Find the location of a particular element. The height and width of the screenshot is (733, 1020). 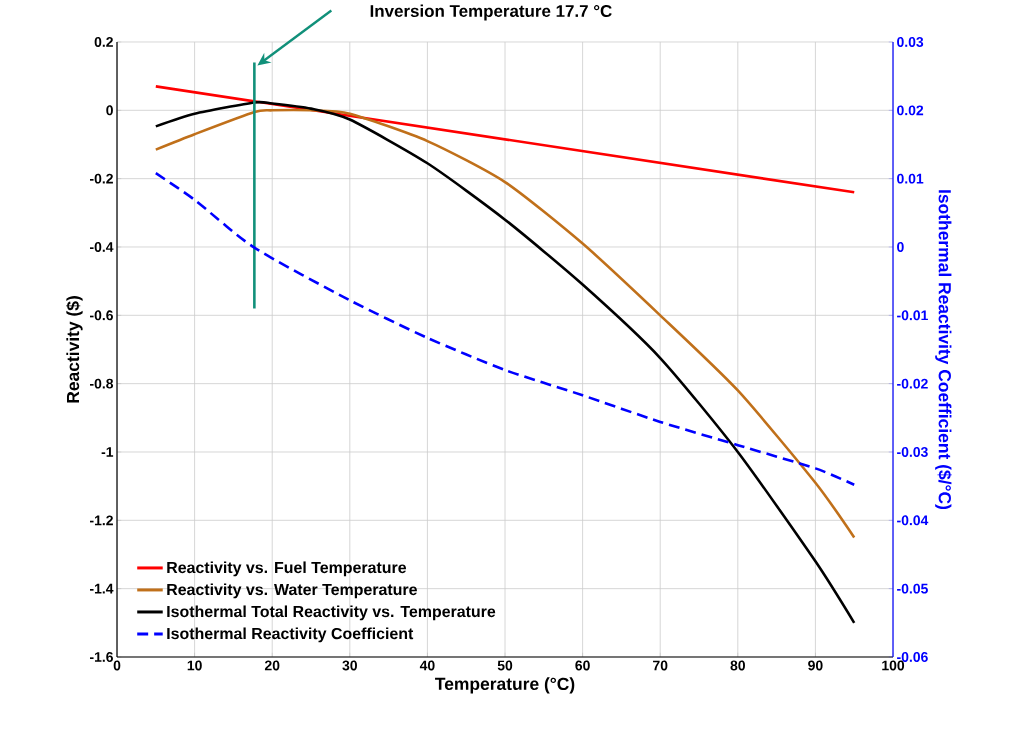

y-tick-label: -1.4 is located at coordinates (102, 588).